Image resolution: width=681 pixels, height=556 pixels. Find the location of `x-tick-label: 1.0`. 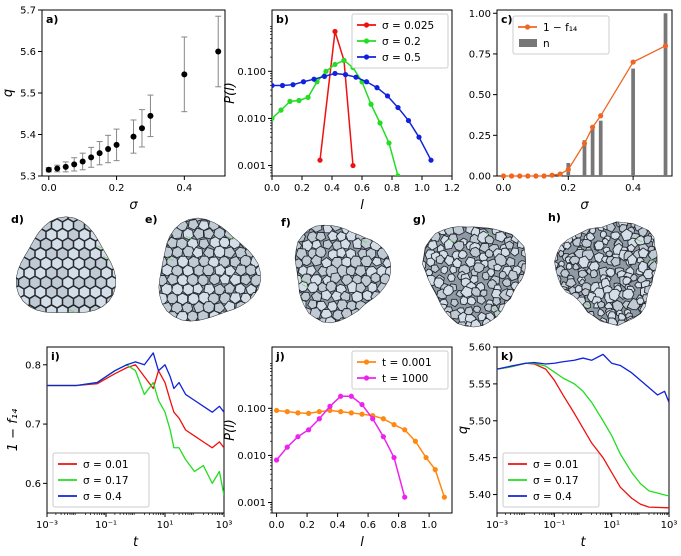

x-tick-label: 1.0 is located at coordinates (429, 525).